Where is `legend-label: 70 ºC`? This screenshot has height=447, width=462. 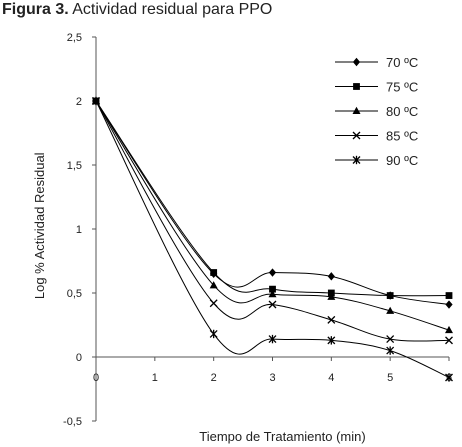 legend-label: 70 ºC is located at coordinates (402, 62).